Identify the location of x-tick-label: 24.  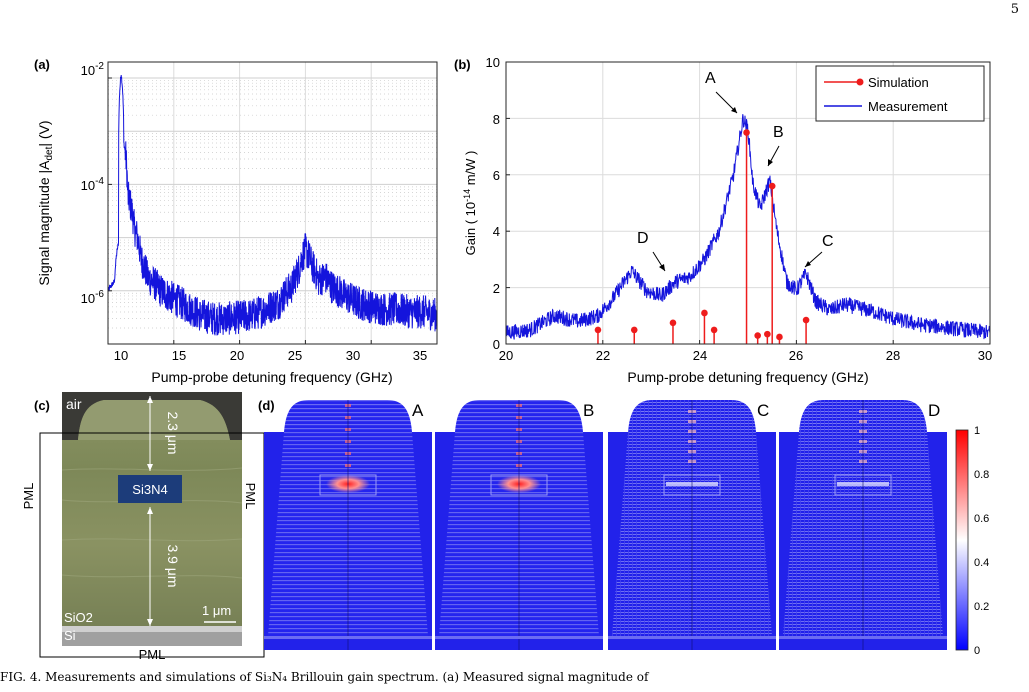
(700, 355).